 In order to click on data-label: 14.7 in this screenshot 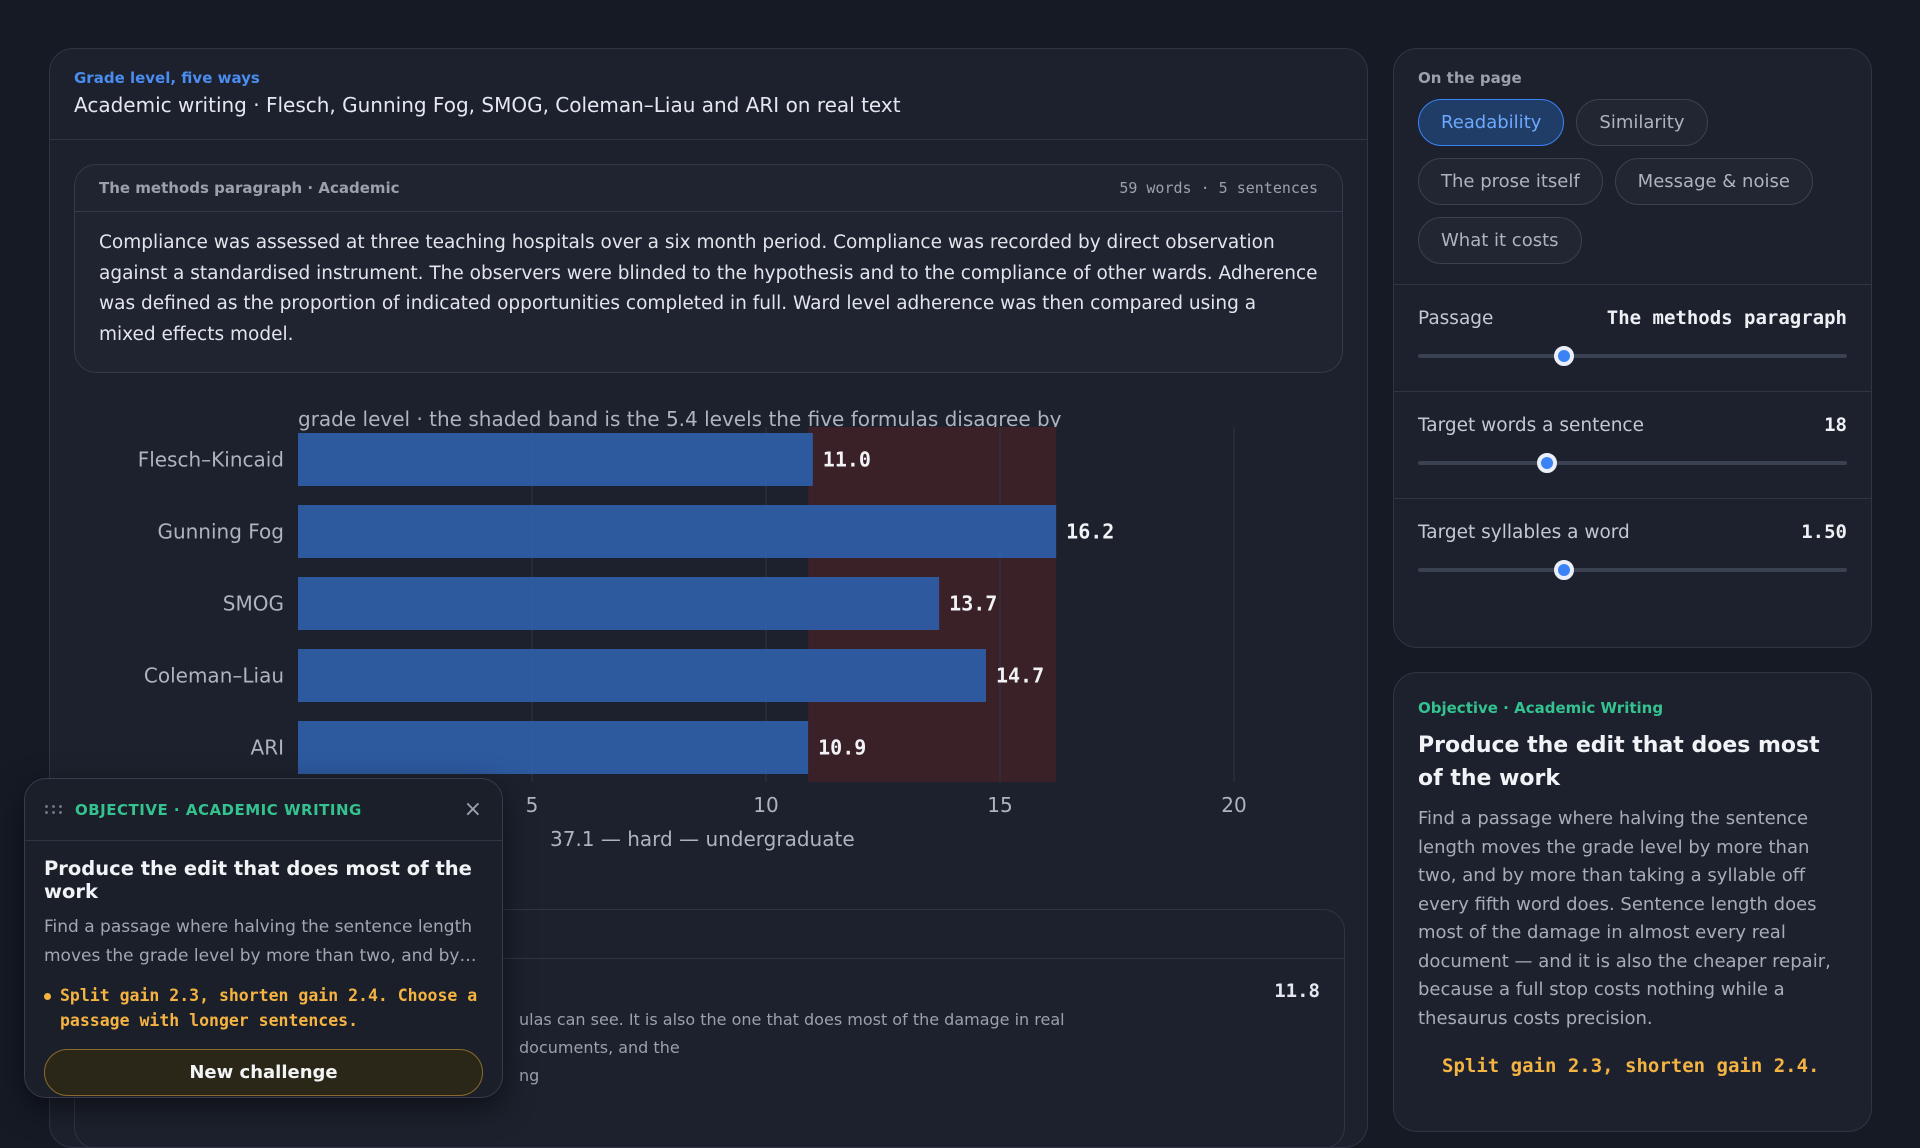, I will do `click(1020, 676)`.